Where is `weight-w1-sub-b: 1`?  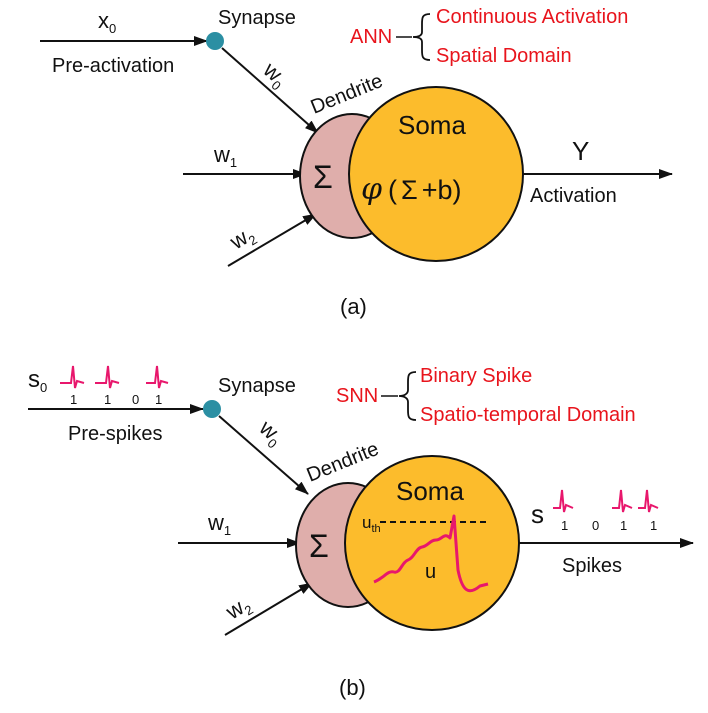 weight-w1-sub-b: 1 is located at coordinates (227, 530).